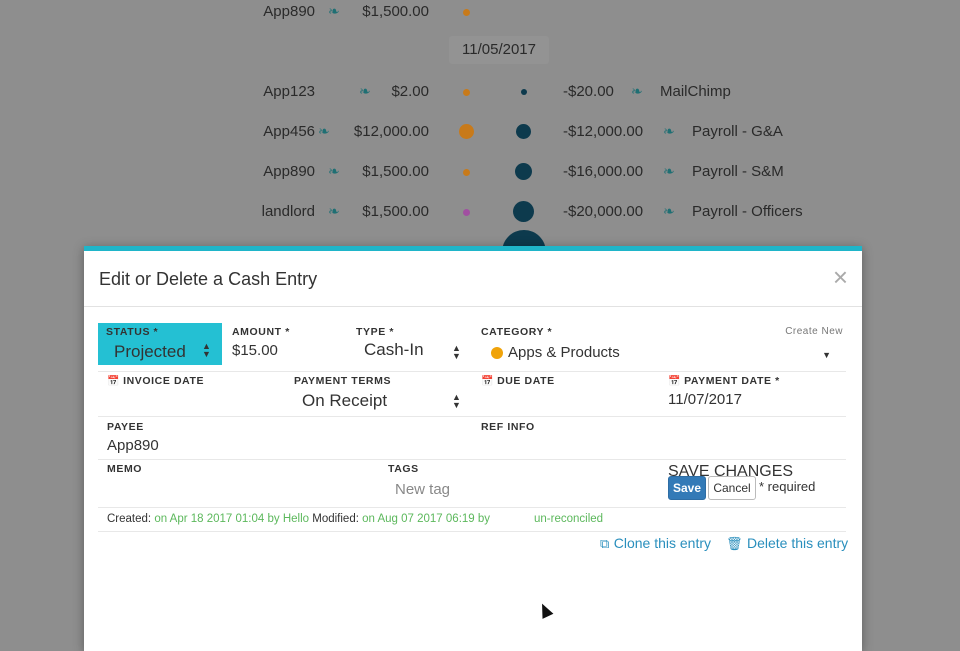  What do you see at coordinates (410, 91) in the screenshot?
I see `amount: $2.00` at bounding box center [410, 91].